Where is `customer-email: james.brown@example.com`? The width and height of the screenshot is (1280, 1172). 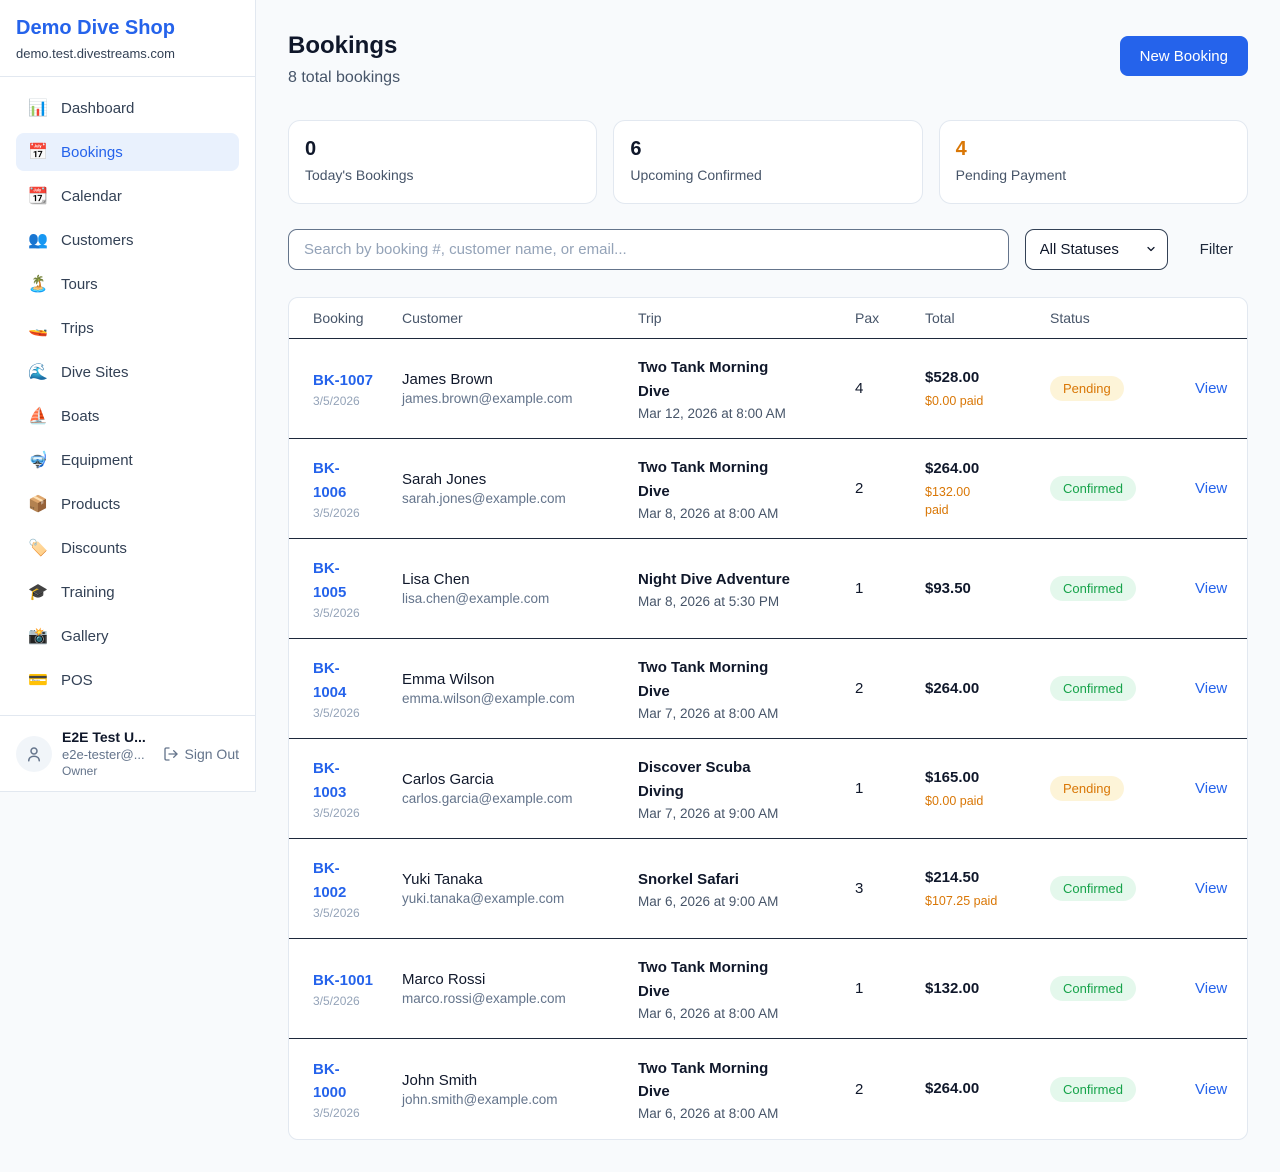
customer-email: james.brown@example.com is located at coordinates (487, 398).